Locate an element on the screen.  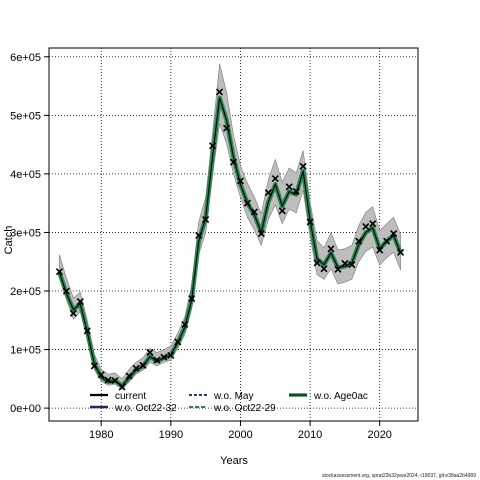
y-tick-label: 3e+05 is located at coordinates (25, 233).